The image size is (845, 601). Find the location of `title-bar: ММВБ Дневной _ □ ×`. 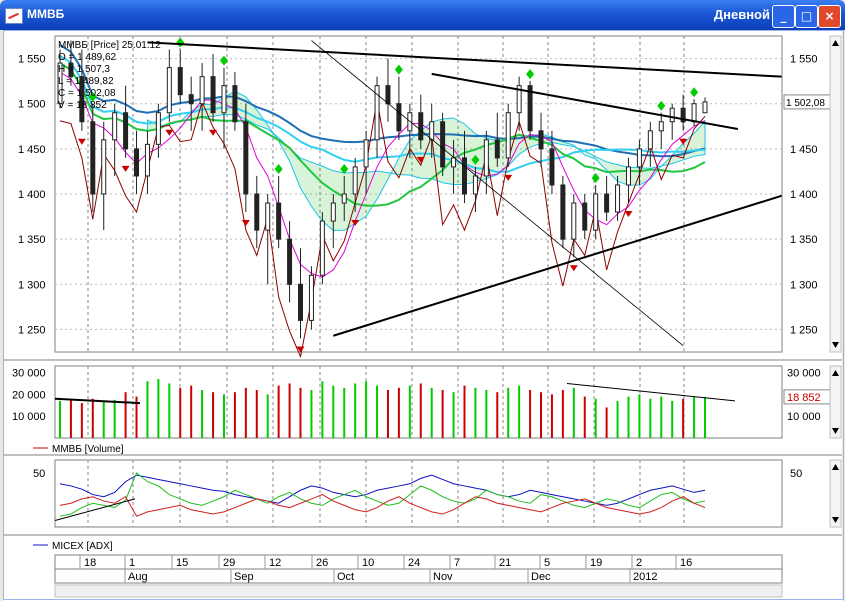

title-bar: ММВБ Дневной _ □ × is located at coordinates (422, 15).